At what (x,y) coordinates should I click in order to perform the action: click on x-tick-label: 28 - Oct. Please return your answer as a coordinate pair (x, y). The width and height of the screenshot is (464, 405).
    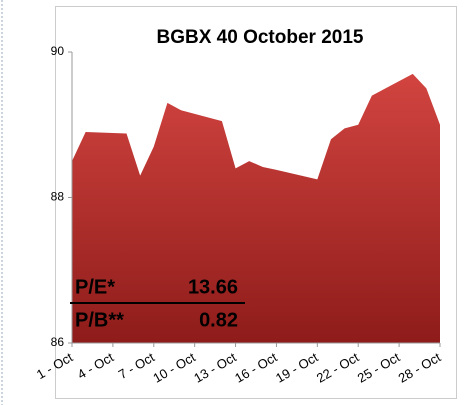
    Looking at the image, I should click on (420, 367).